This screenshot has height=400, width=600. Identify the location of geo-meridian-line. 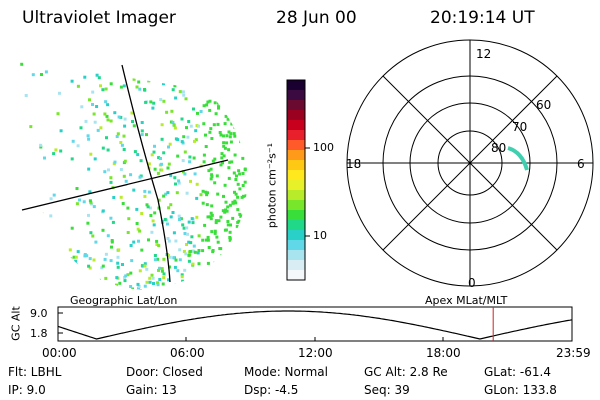
(146, 173).